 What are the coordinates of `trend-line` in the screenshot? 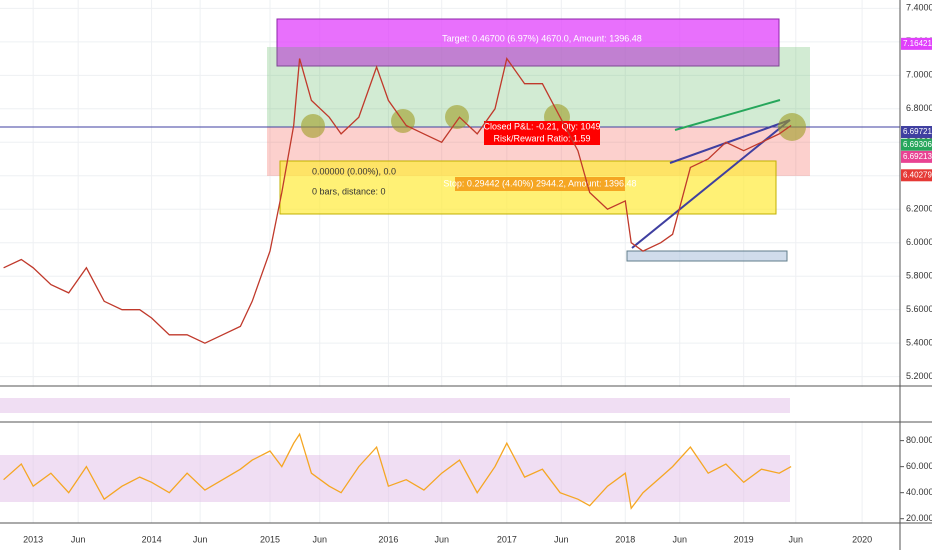 It's located at (730, 141).